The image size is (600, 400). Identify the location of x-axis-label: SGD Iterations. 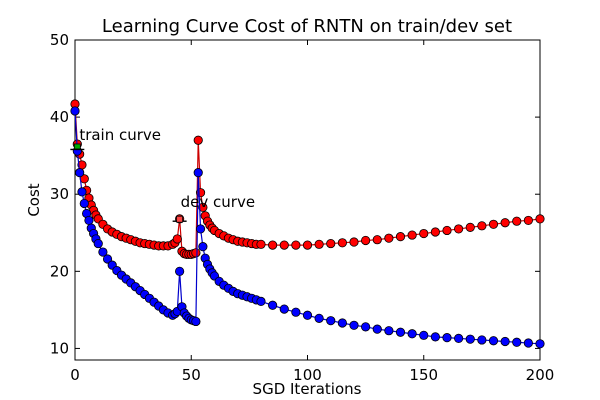
(307, 389).